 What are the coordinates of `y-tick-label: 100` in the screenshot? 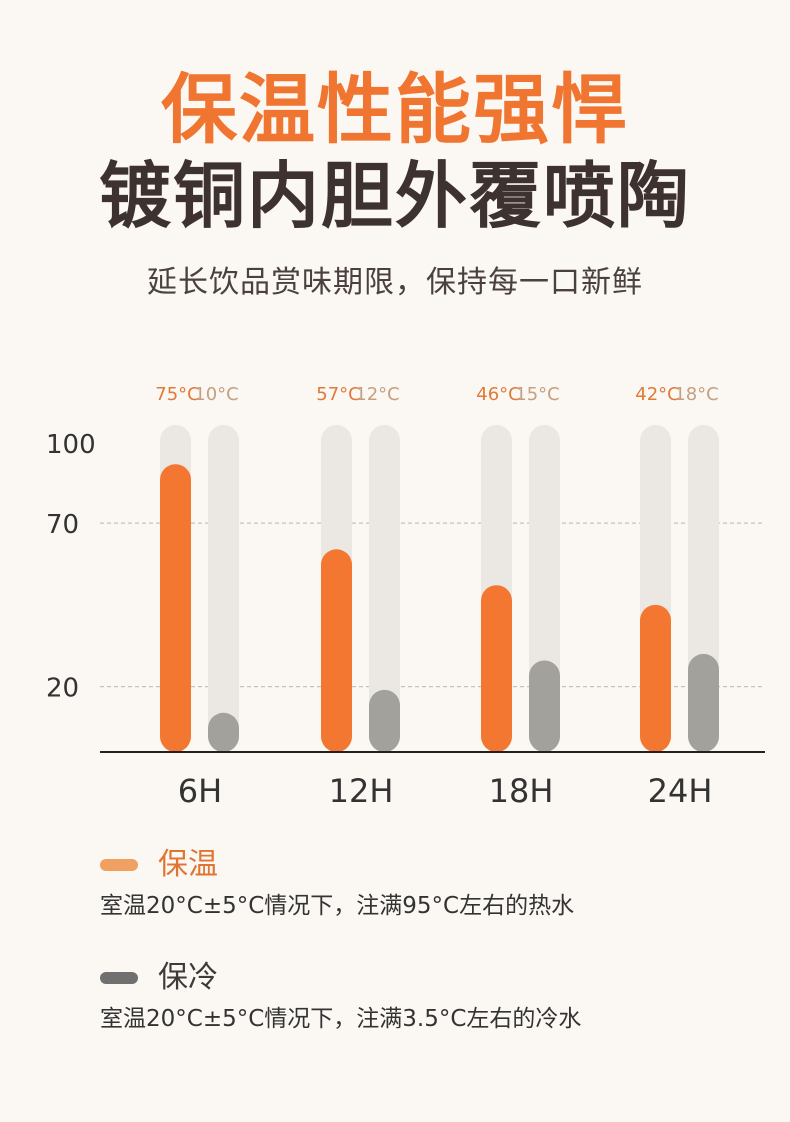 It's located at (71, 445).